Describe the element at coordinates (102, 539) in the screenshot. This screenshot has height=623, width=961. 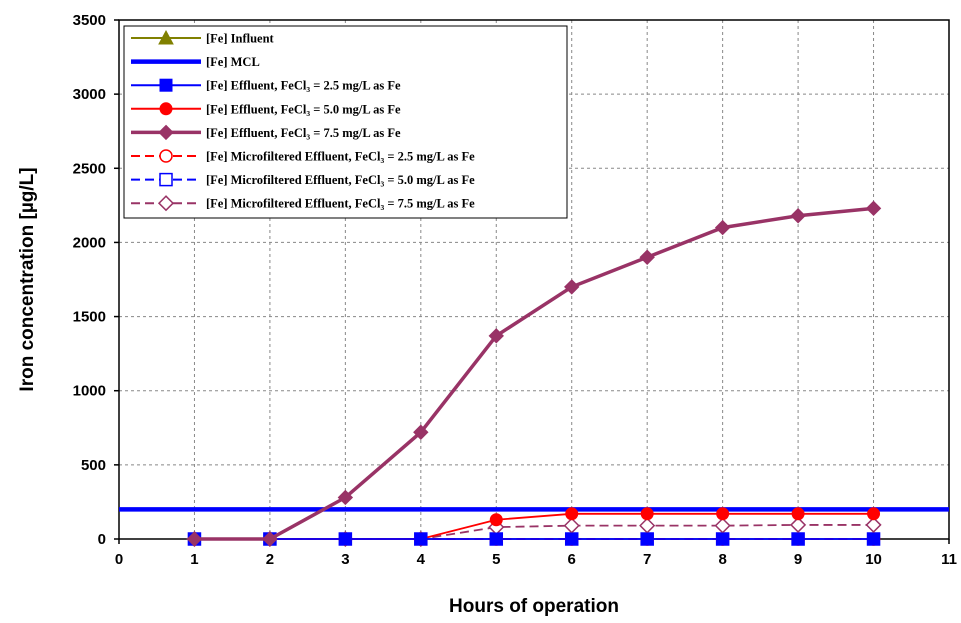
I see `y-tick-label: 0` at that location.